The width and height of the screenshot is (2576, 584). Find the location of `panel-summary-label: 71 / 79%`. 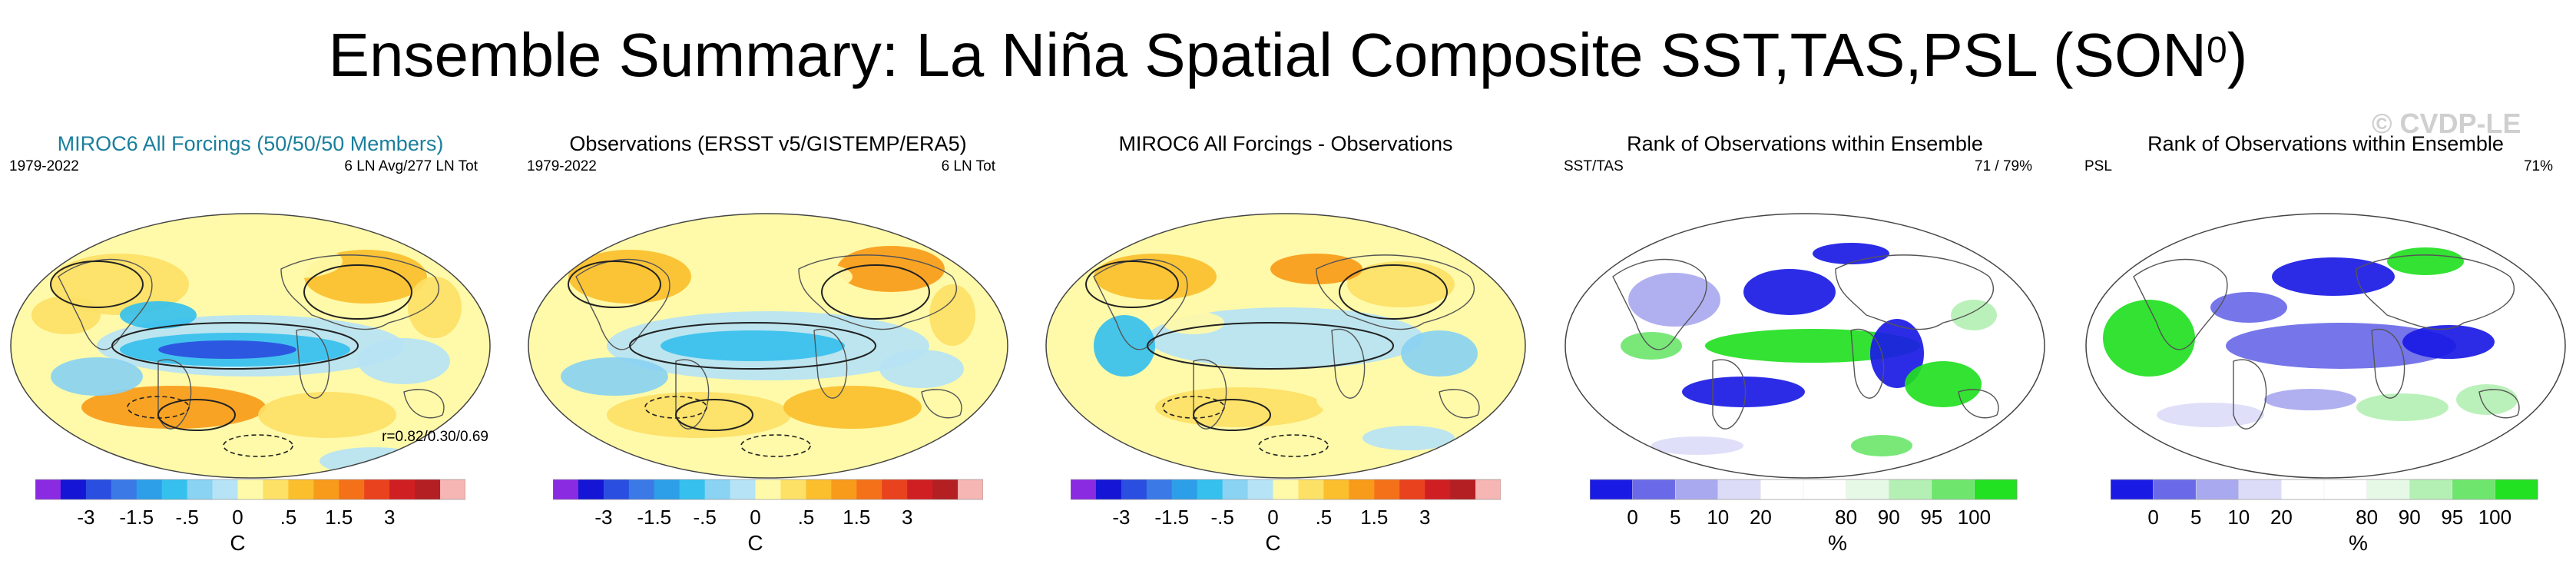

panel-summary-label: 71 / 79% is located at coordinates (2003, 166).